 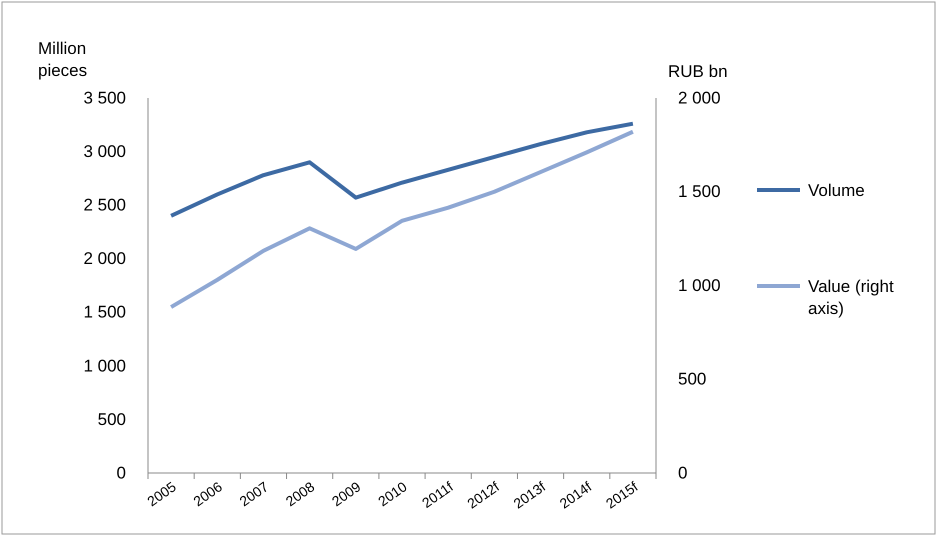 What do you see at coordinates (112, 419) in the screenshot?
I see `y-tick-label: 500` at bounding box center [112, 419].